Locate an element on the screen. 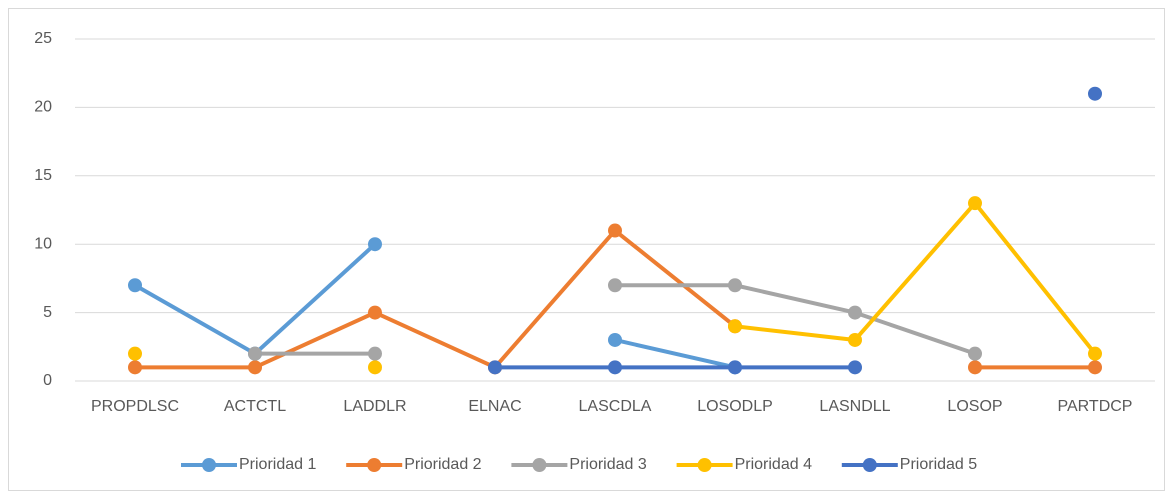  legend-label: Prioridad 1 is located at coordinates (277, 464).